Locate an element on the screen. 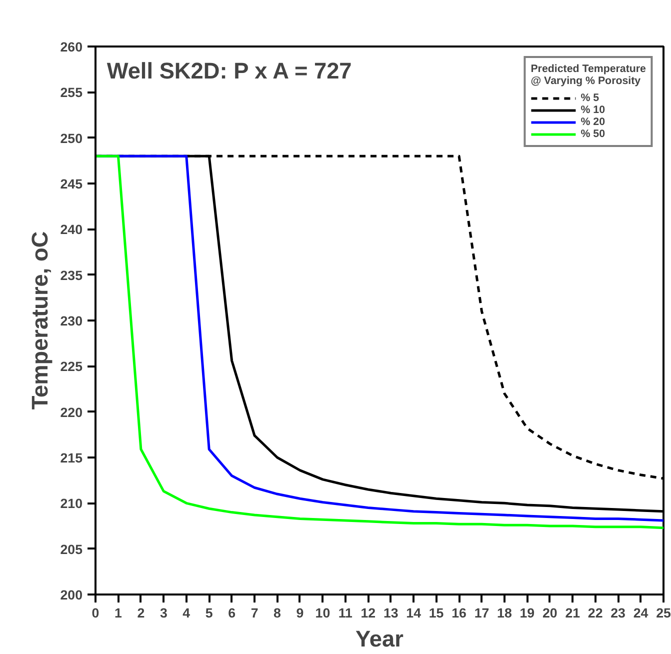  x-tick-label: 4 is located at coordinates (186, 613).